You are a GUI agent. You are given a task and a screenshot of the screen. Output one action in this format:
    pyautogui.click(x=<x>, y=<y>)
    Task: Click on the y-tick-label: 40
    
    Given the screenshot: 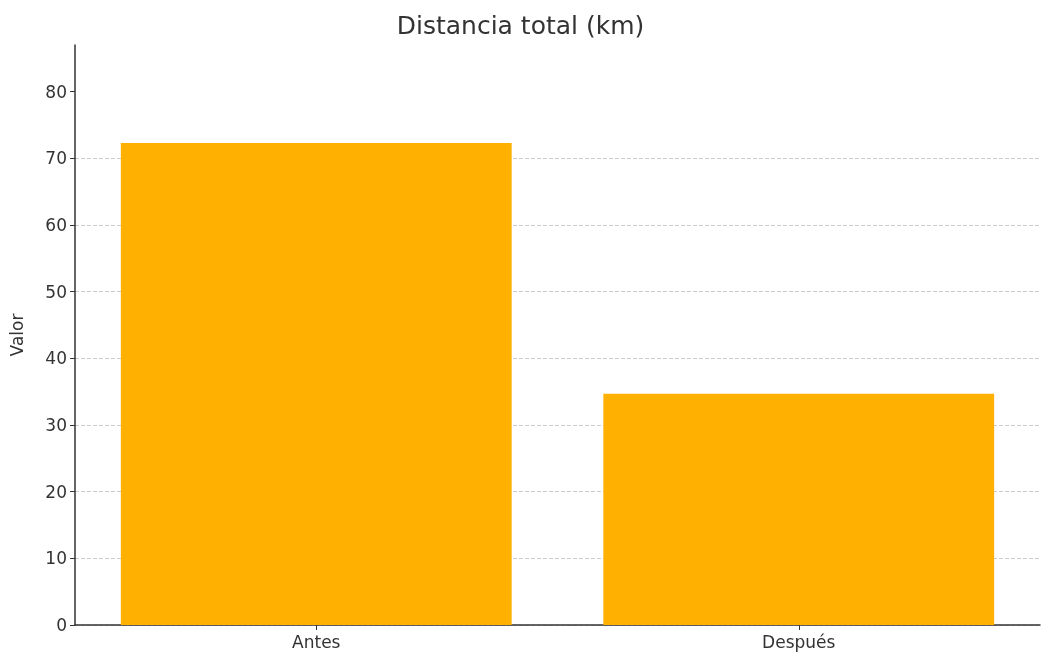 What is the action you would take?
    pyautogui.click(x=56, y=358)
    